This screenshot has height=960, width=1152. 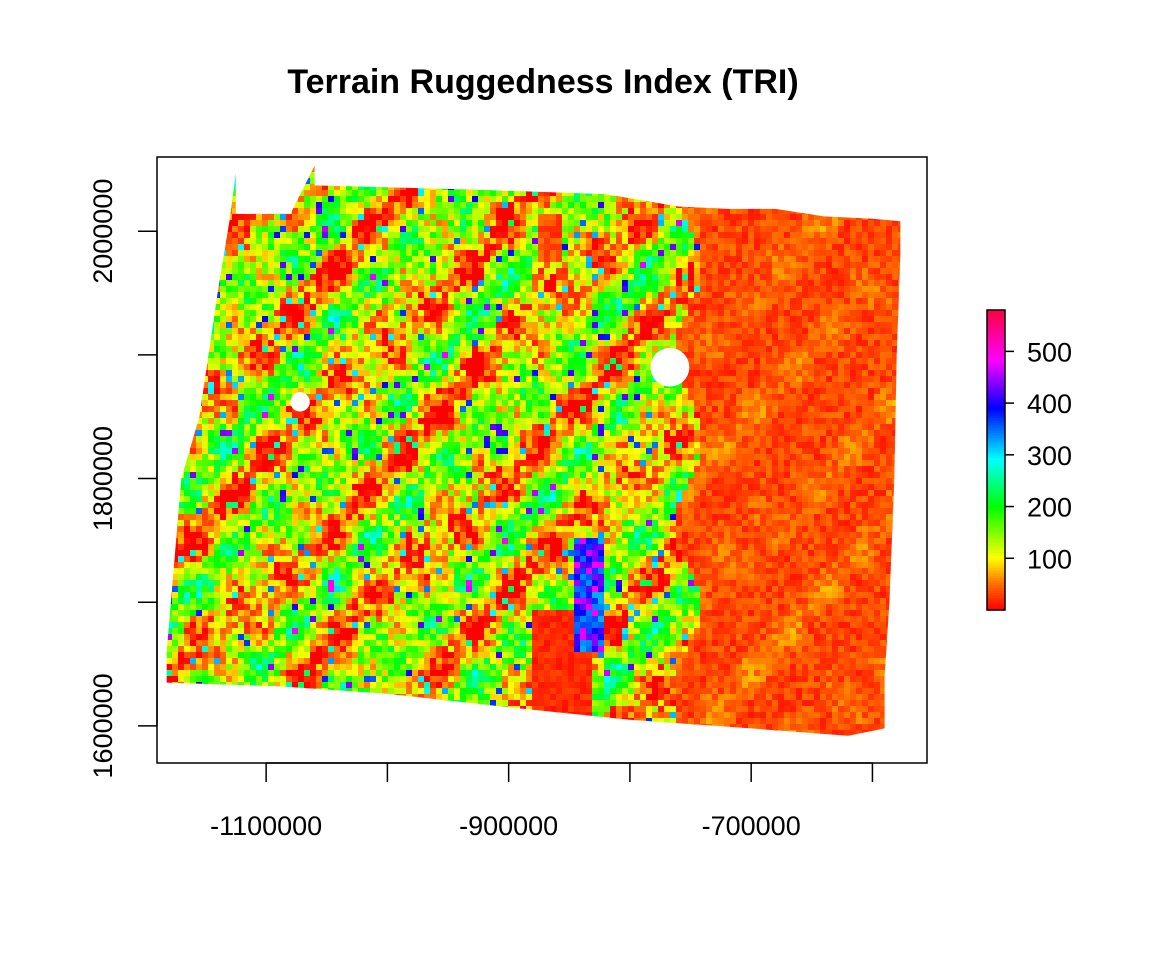 I want to click on y-axis: 1600000 1800000 2000000, so click(x=123, y=478).